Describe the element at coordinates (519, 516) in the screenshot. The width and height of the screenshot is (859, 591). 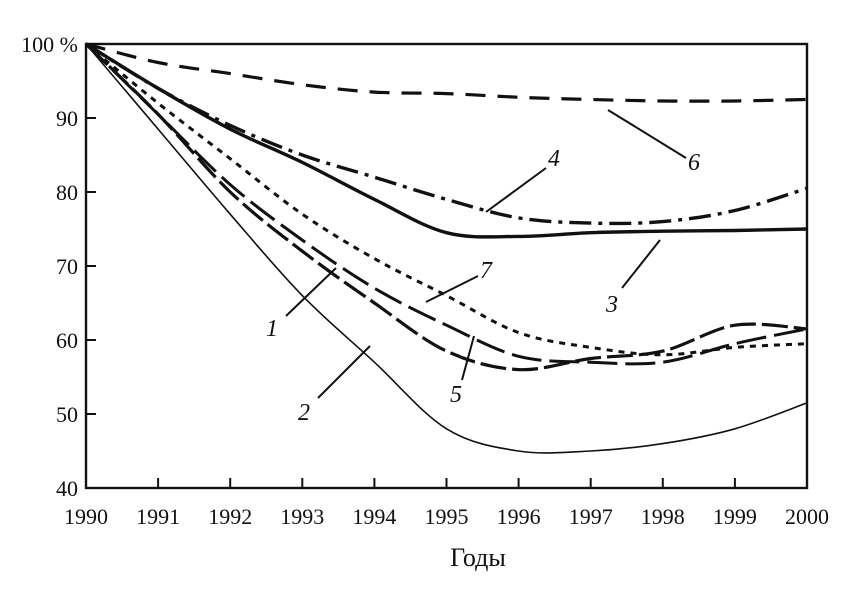
I see `x-tick-label: 1996` at that location.